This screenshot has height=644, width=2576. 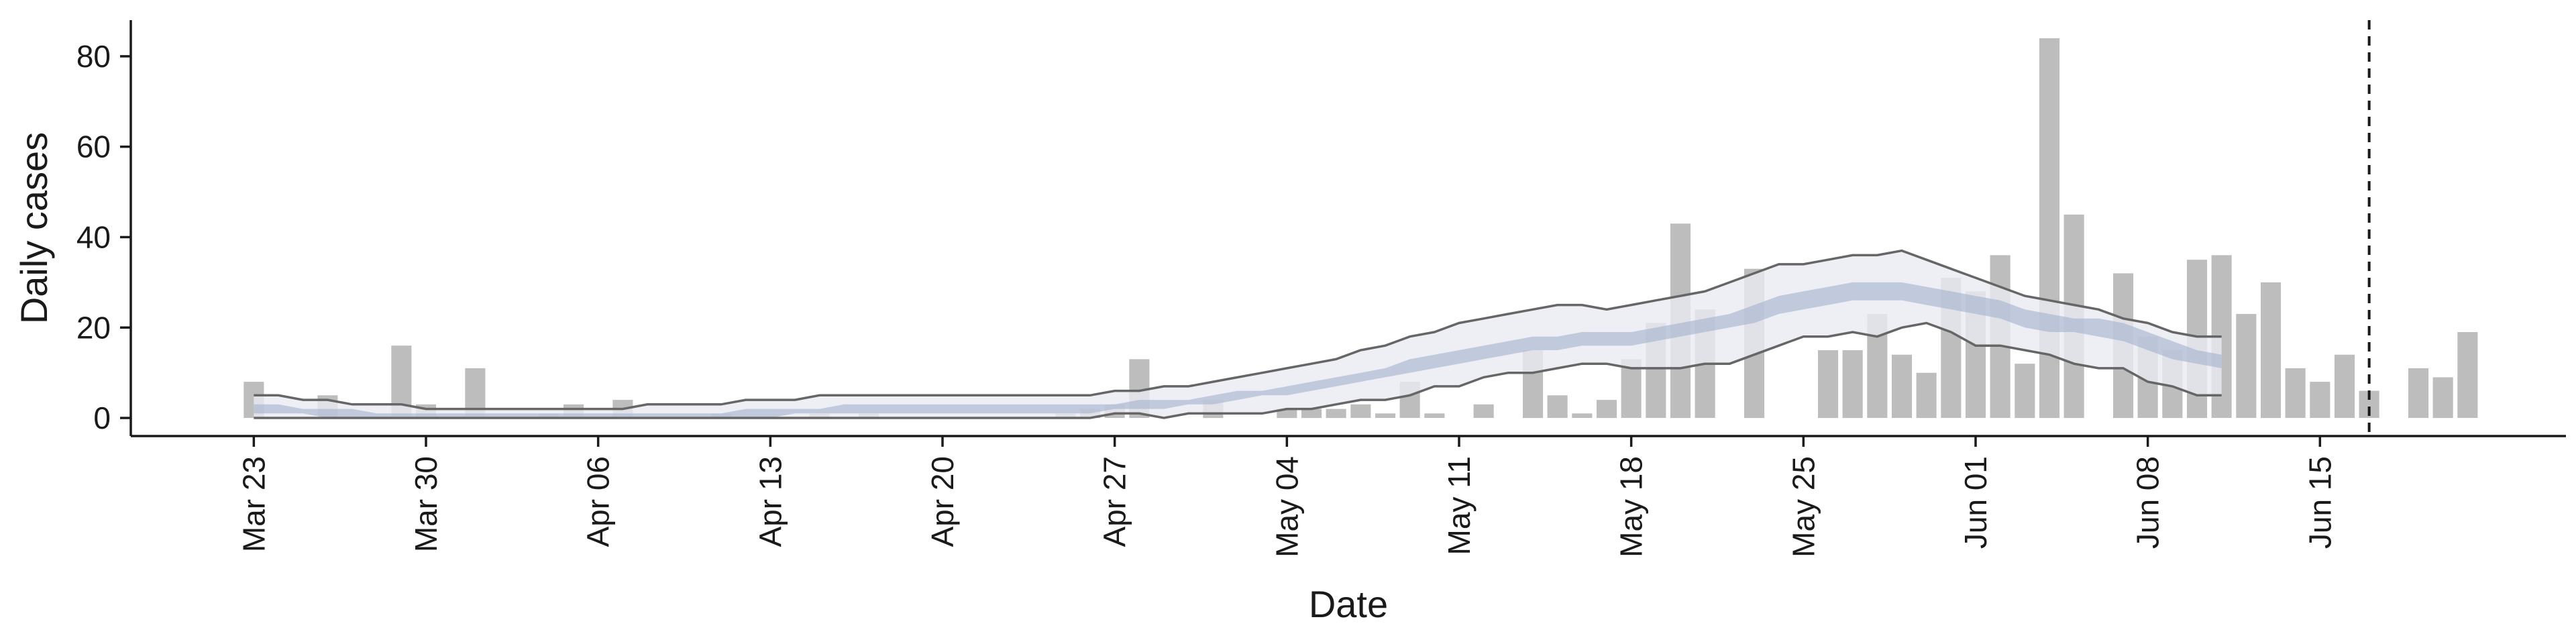 I want to click on x-tick-label: Mar 23, so click(x=253, y=504).